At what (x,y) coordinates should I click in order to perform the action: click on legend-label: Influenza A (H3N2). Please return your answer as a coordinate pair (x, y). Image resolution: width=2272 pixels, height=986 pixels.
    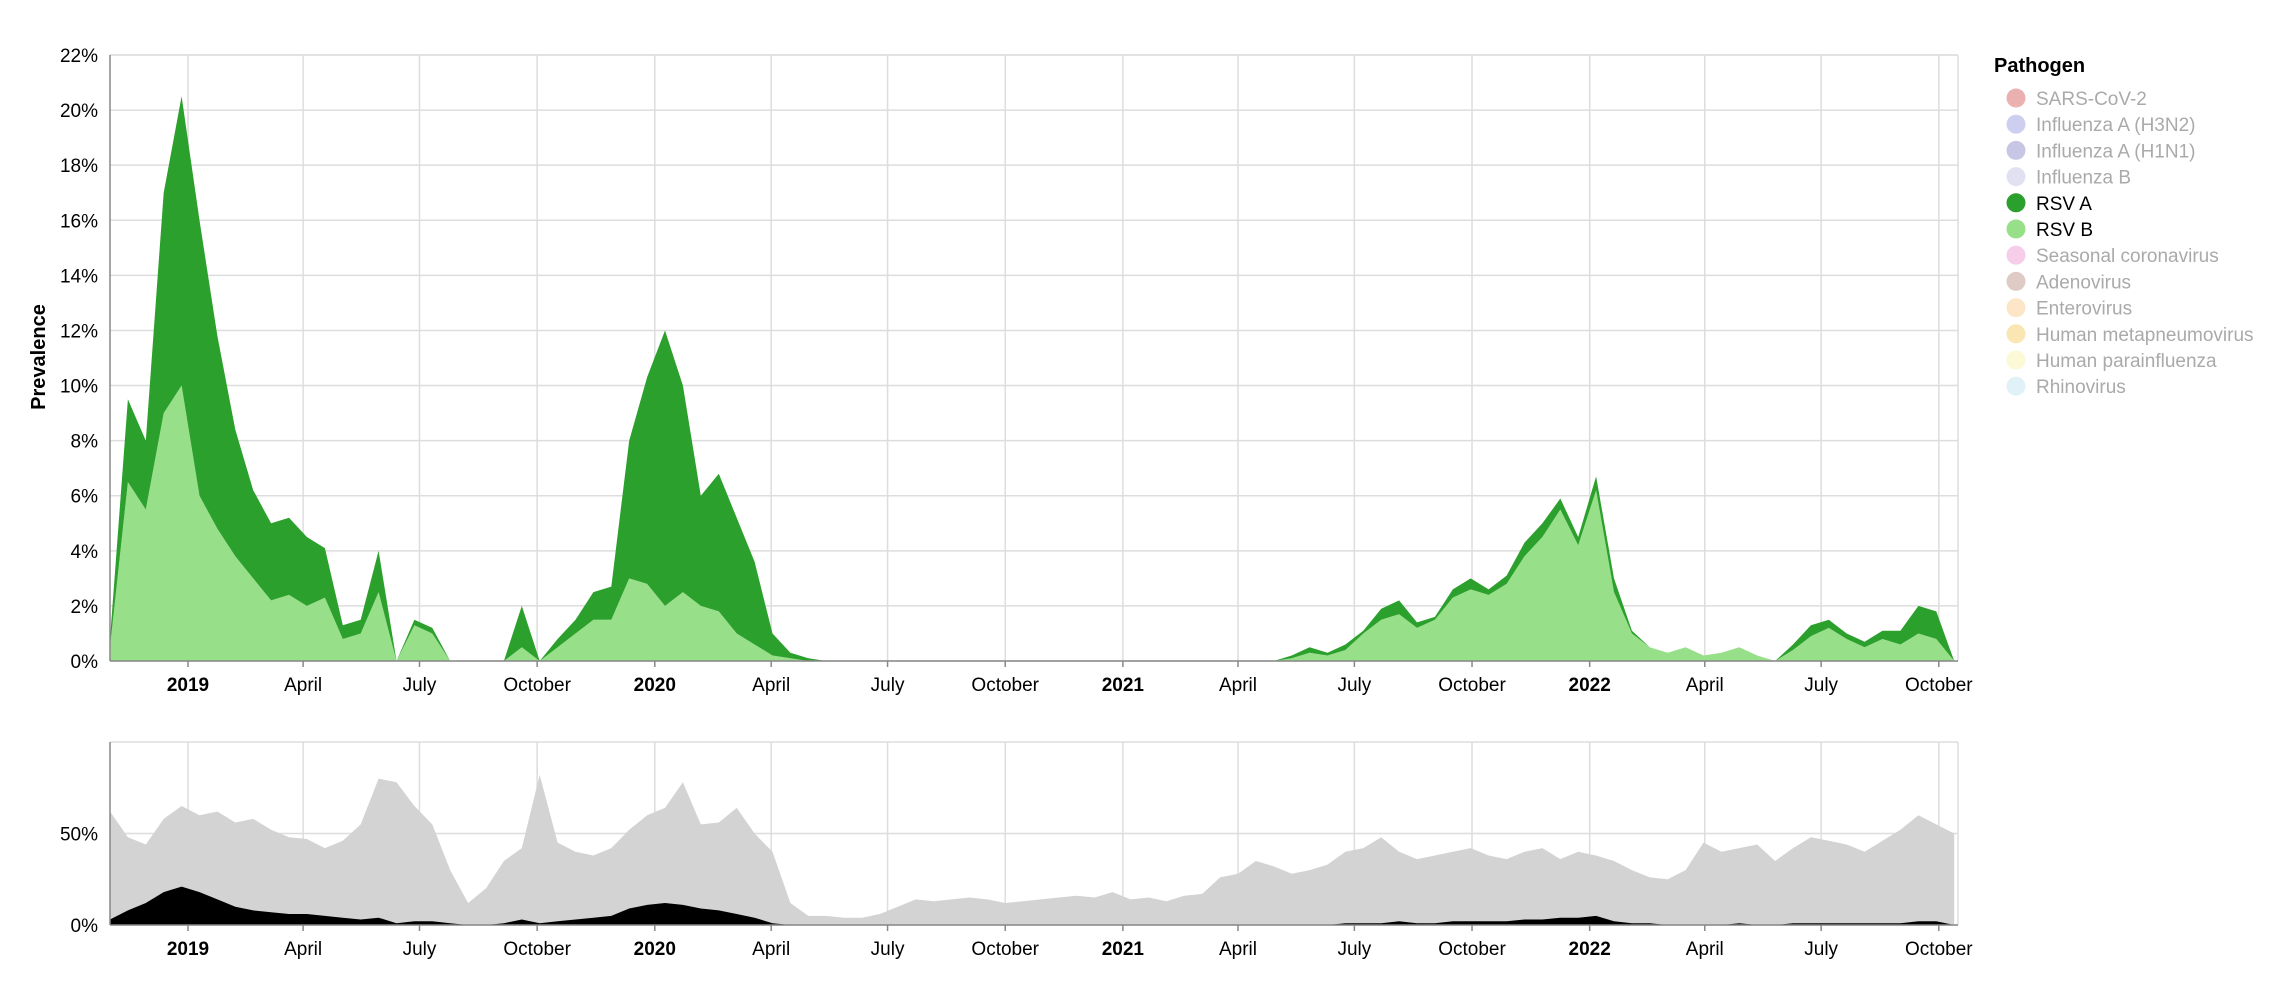
    Looking at the image, I should click on (2115, 125).